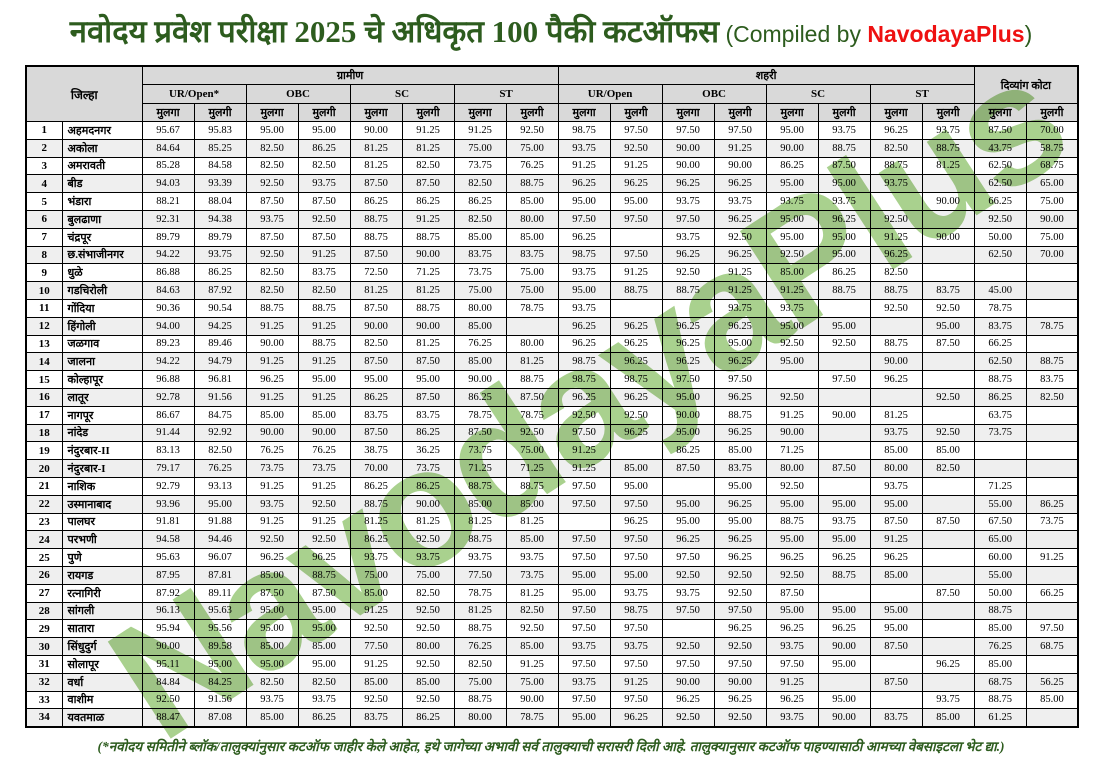 The width and height of the screenshot is (1102, 784). I want to click on district-name: वाशीम, so click(102, 700).